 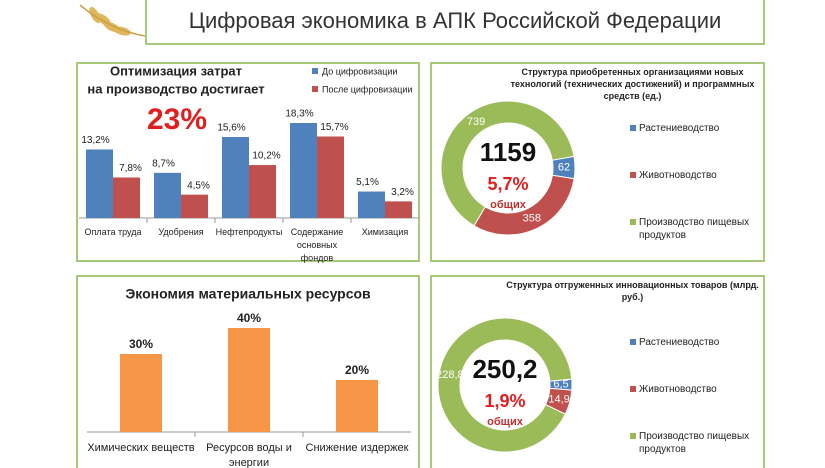 I want to click on data-label: 358, so click(x=532, y=219).